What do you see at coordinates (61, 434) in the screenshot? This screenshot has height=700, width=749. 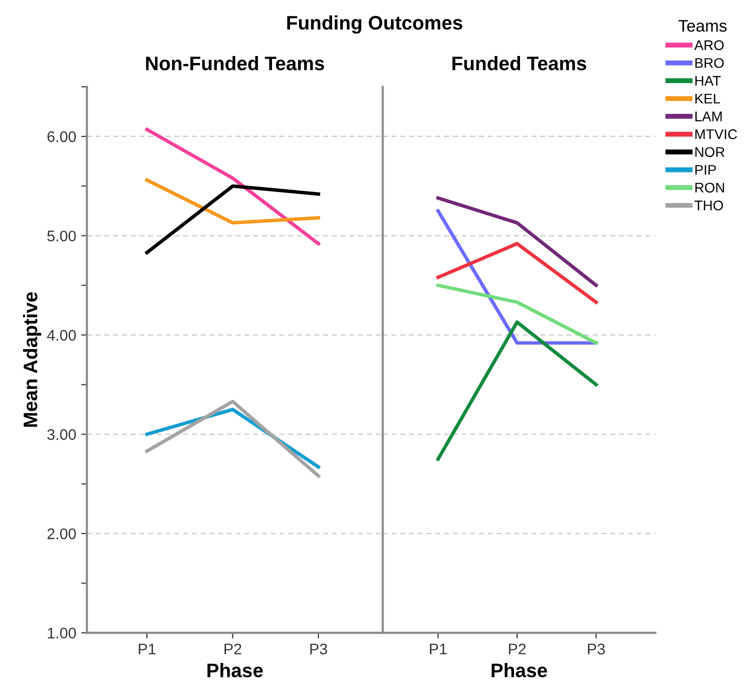 I see `y-tick-label: 3.00` at bounding box center [61, 434].